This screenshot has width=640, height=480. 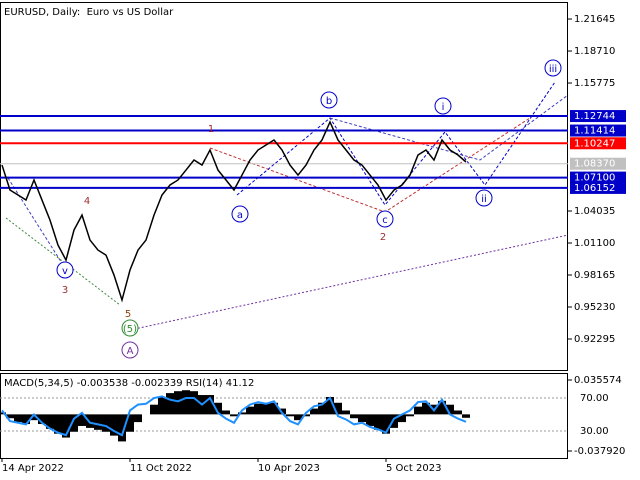 I want to click on y-tick-label: -0.037920, so click(x=599, y=451).